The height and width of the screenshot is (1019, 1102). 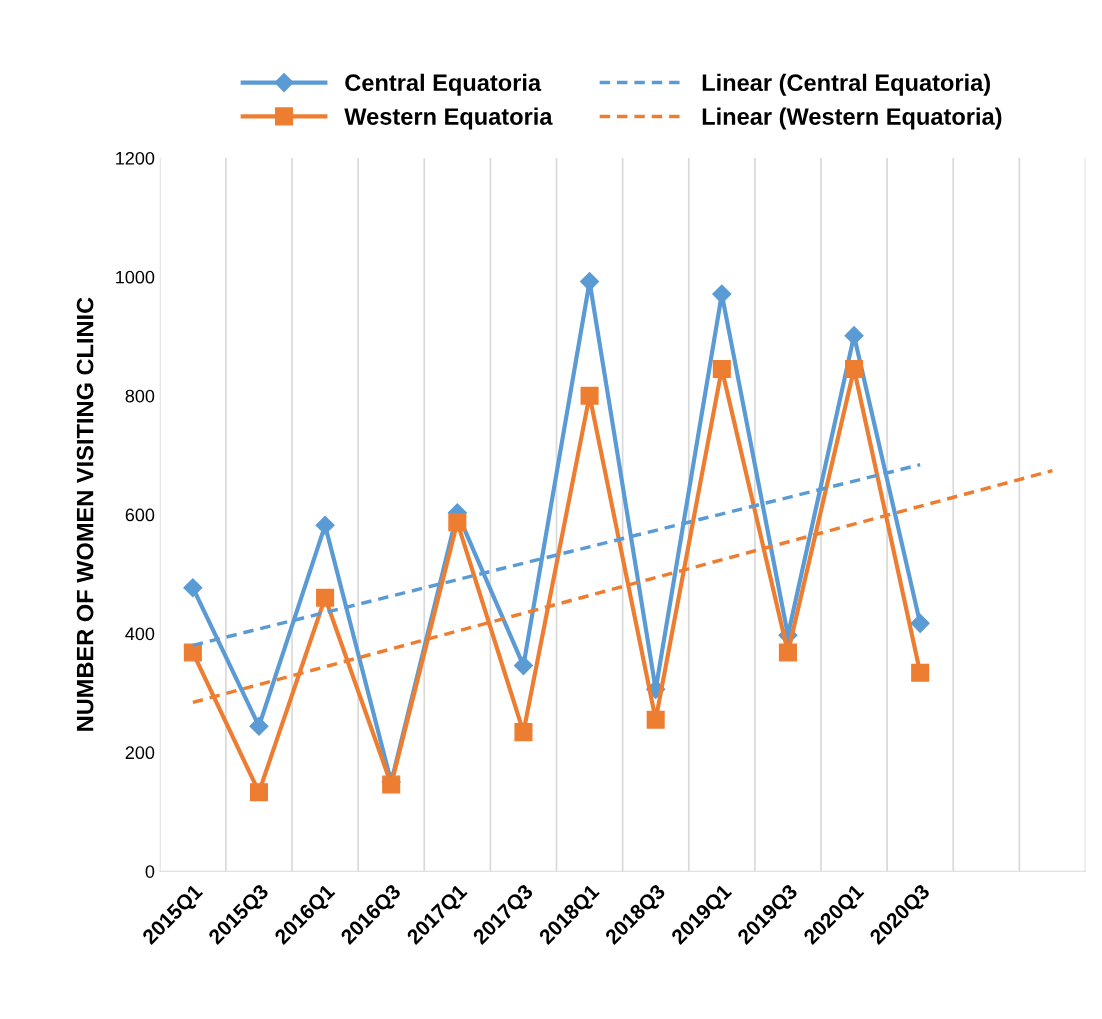 What do you see at coordinates (140, 515) in the screenshot?
I see `y-tick-label: 600` at bounding box center [140, 515].